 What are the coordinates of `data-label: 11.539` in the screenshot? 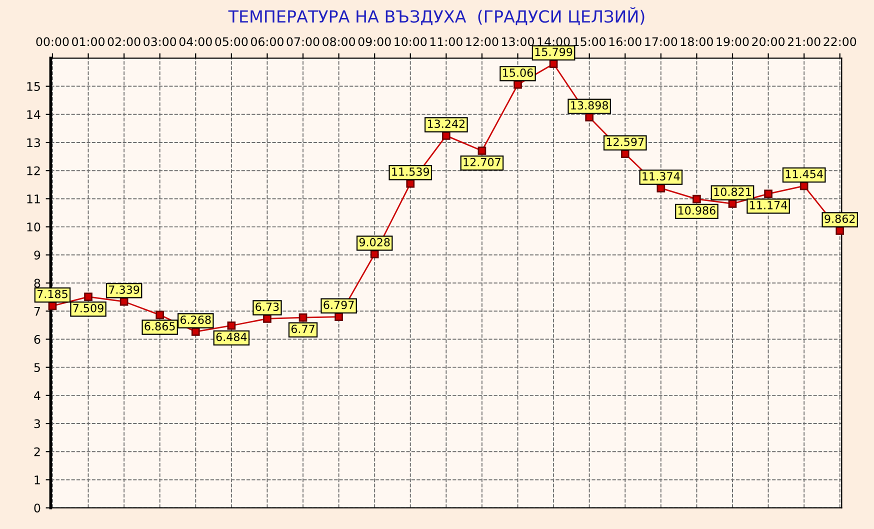 It's located at (411, 171).